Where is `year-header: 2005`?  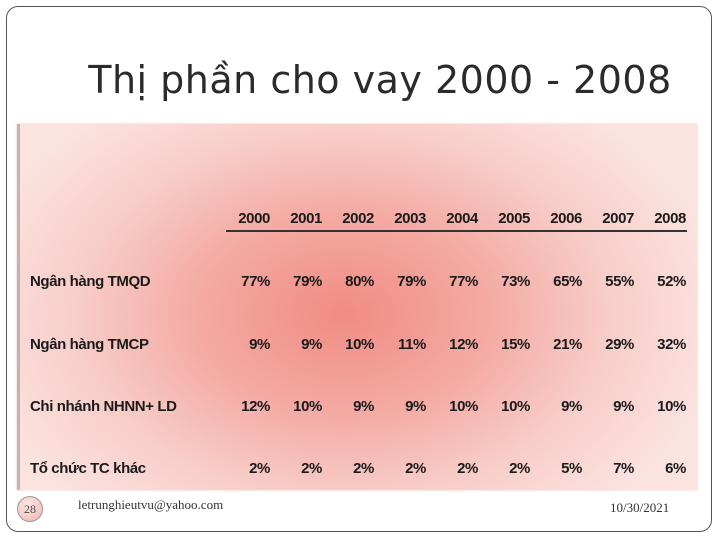 year-header: 2005 is located at coordinates (514, 218).